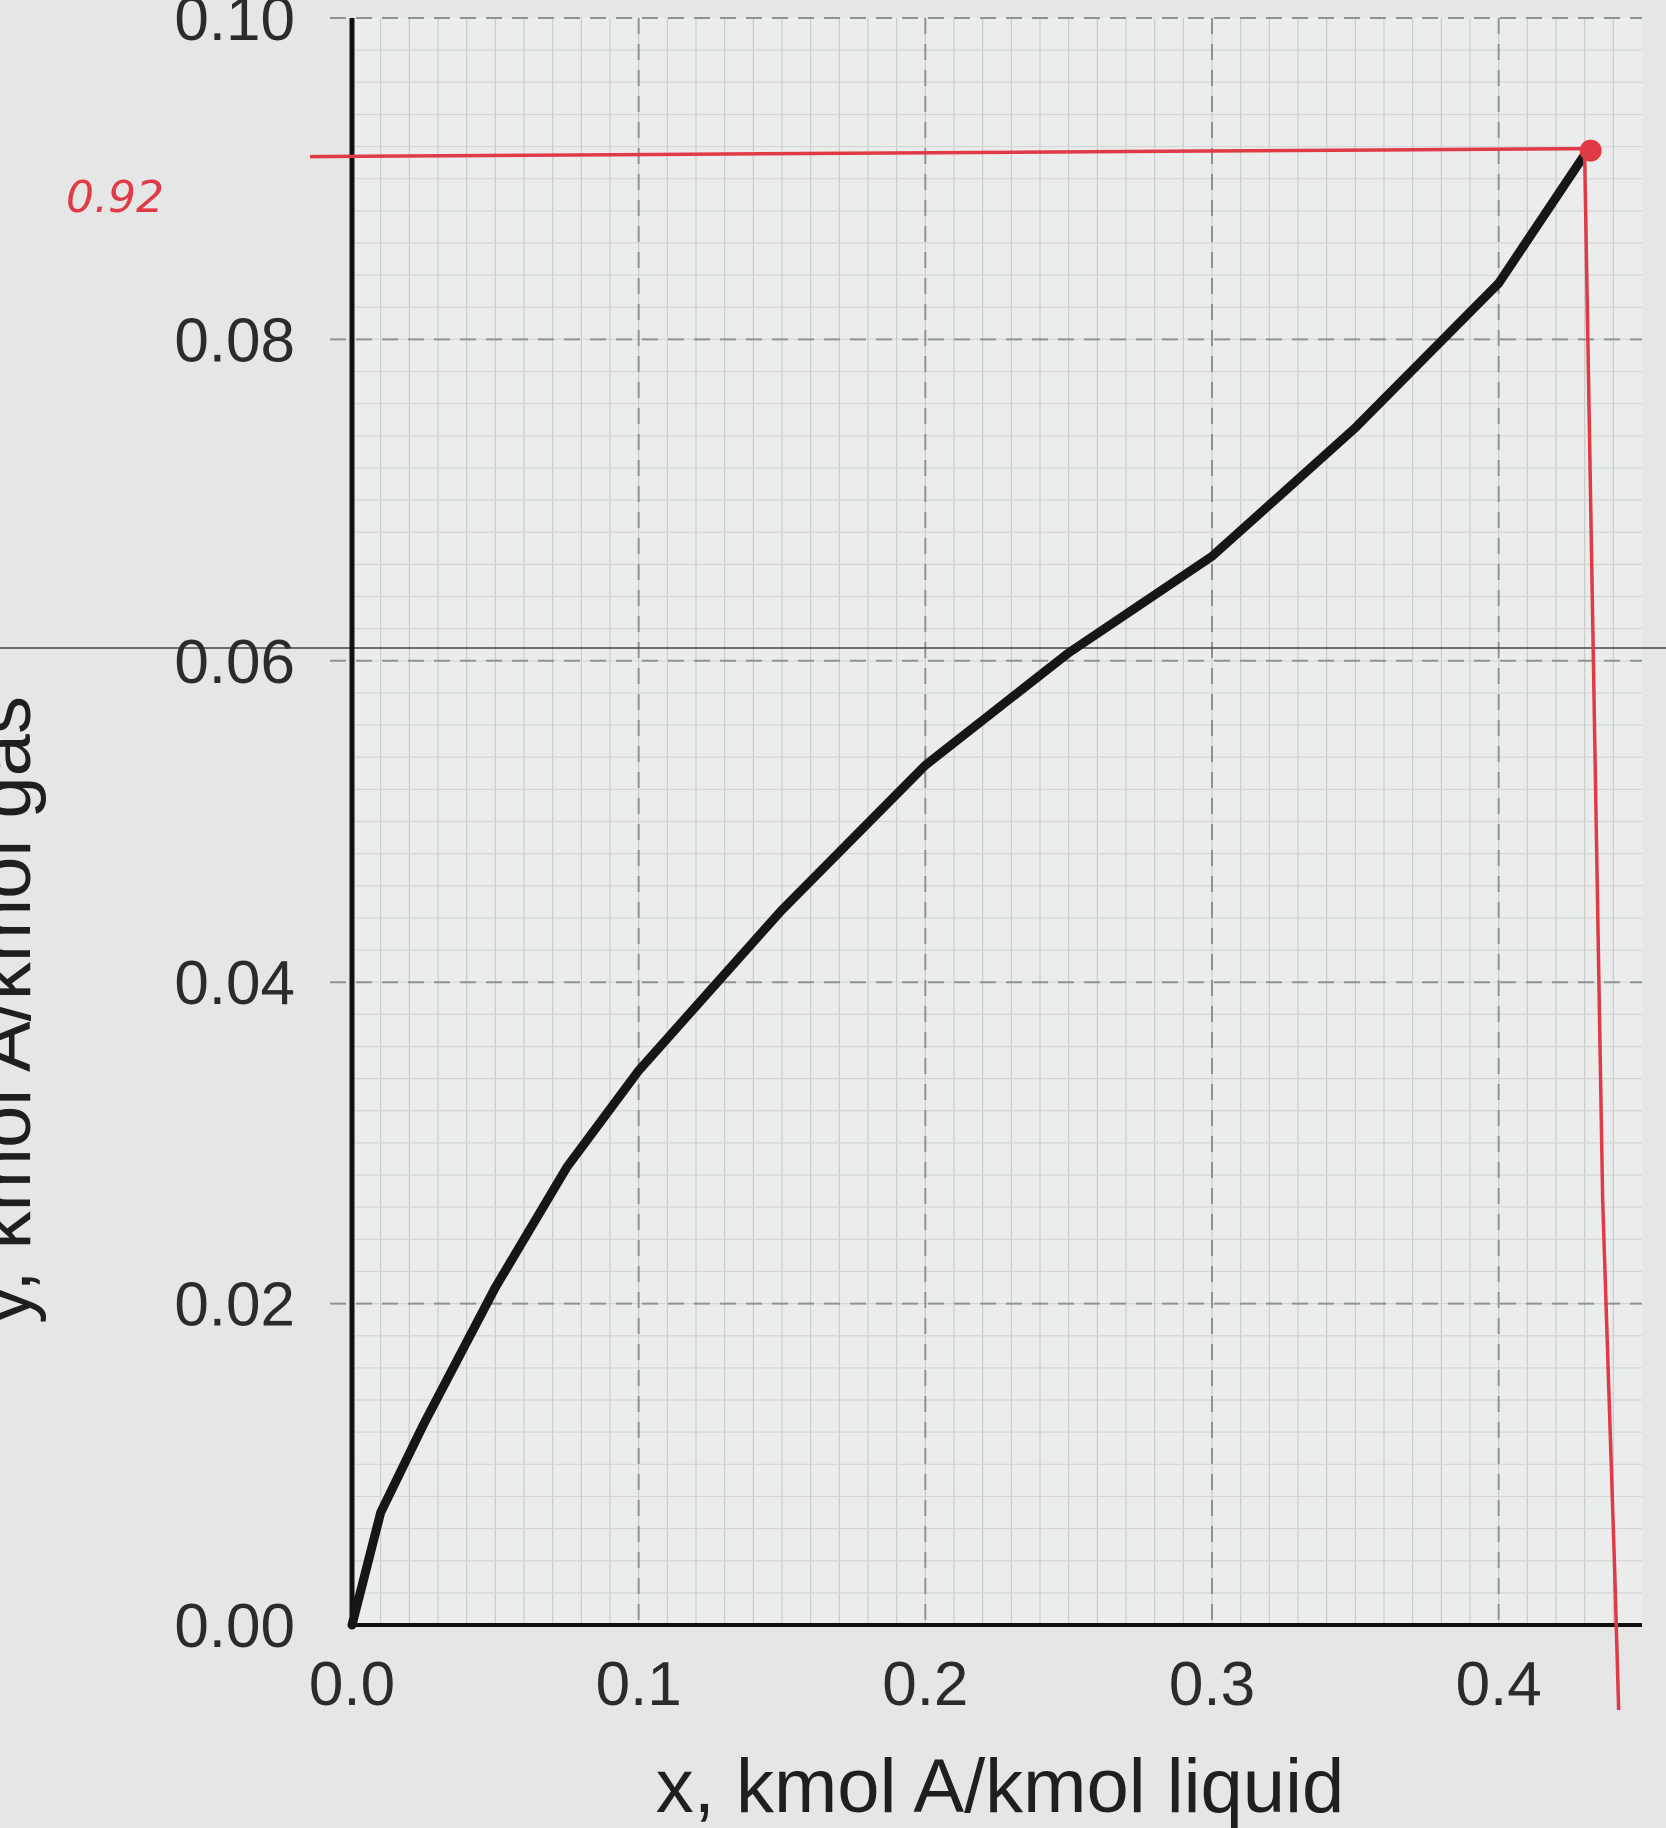 Image resolution: width=1666 pixels, height=1828 pixels. What do you see at coordinates (1499, 1684) in the screenshot?
I see `x-tick-label: 0.4` at bounding box center [1499, 1684].